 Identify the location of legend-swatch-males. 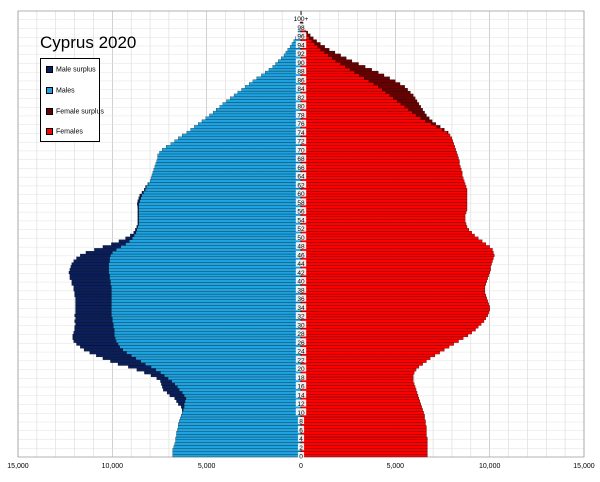
(49, 90).